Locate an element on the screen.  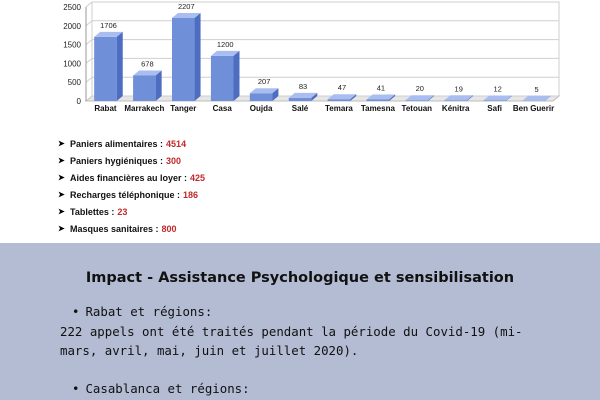
region-heading-casablanca: • Casablanca et régions: is located at coordinates (161, 388).